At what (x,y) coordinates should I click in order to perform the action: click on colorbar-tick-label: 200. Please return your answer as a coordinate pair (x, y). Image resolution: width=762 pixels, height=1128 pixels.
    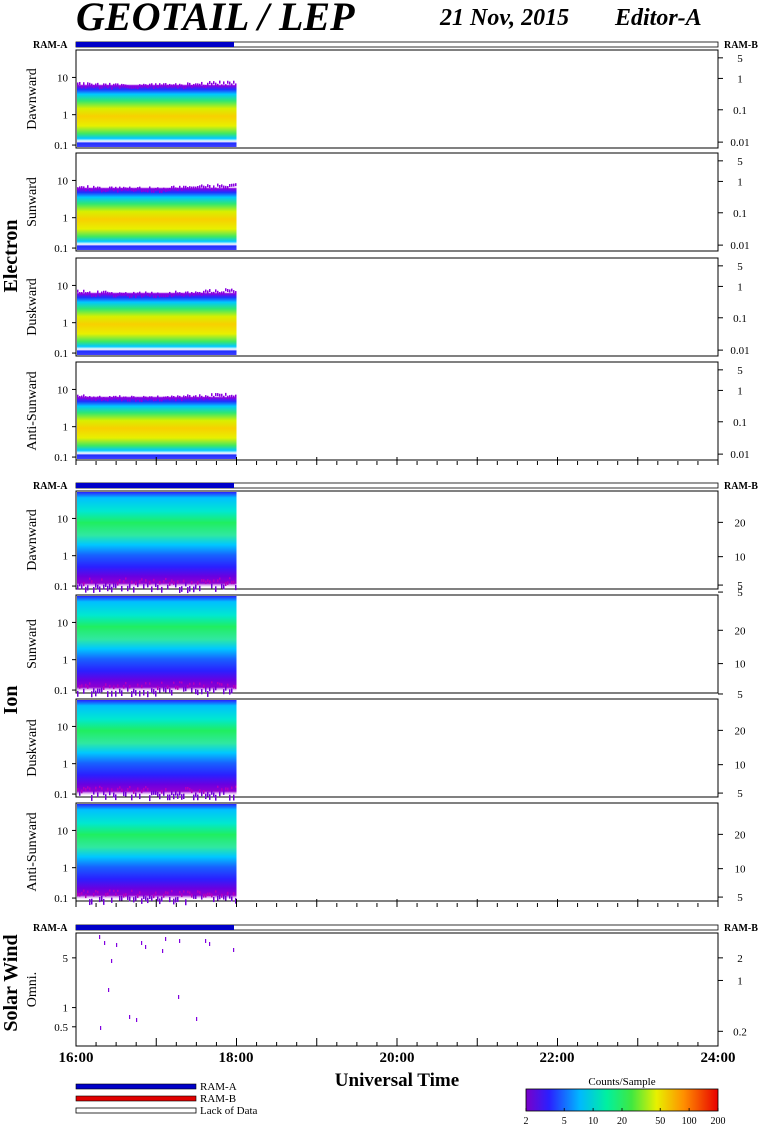
    Looking at the image, I should click on (718, 1121).